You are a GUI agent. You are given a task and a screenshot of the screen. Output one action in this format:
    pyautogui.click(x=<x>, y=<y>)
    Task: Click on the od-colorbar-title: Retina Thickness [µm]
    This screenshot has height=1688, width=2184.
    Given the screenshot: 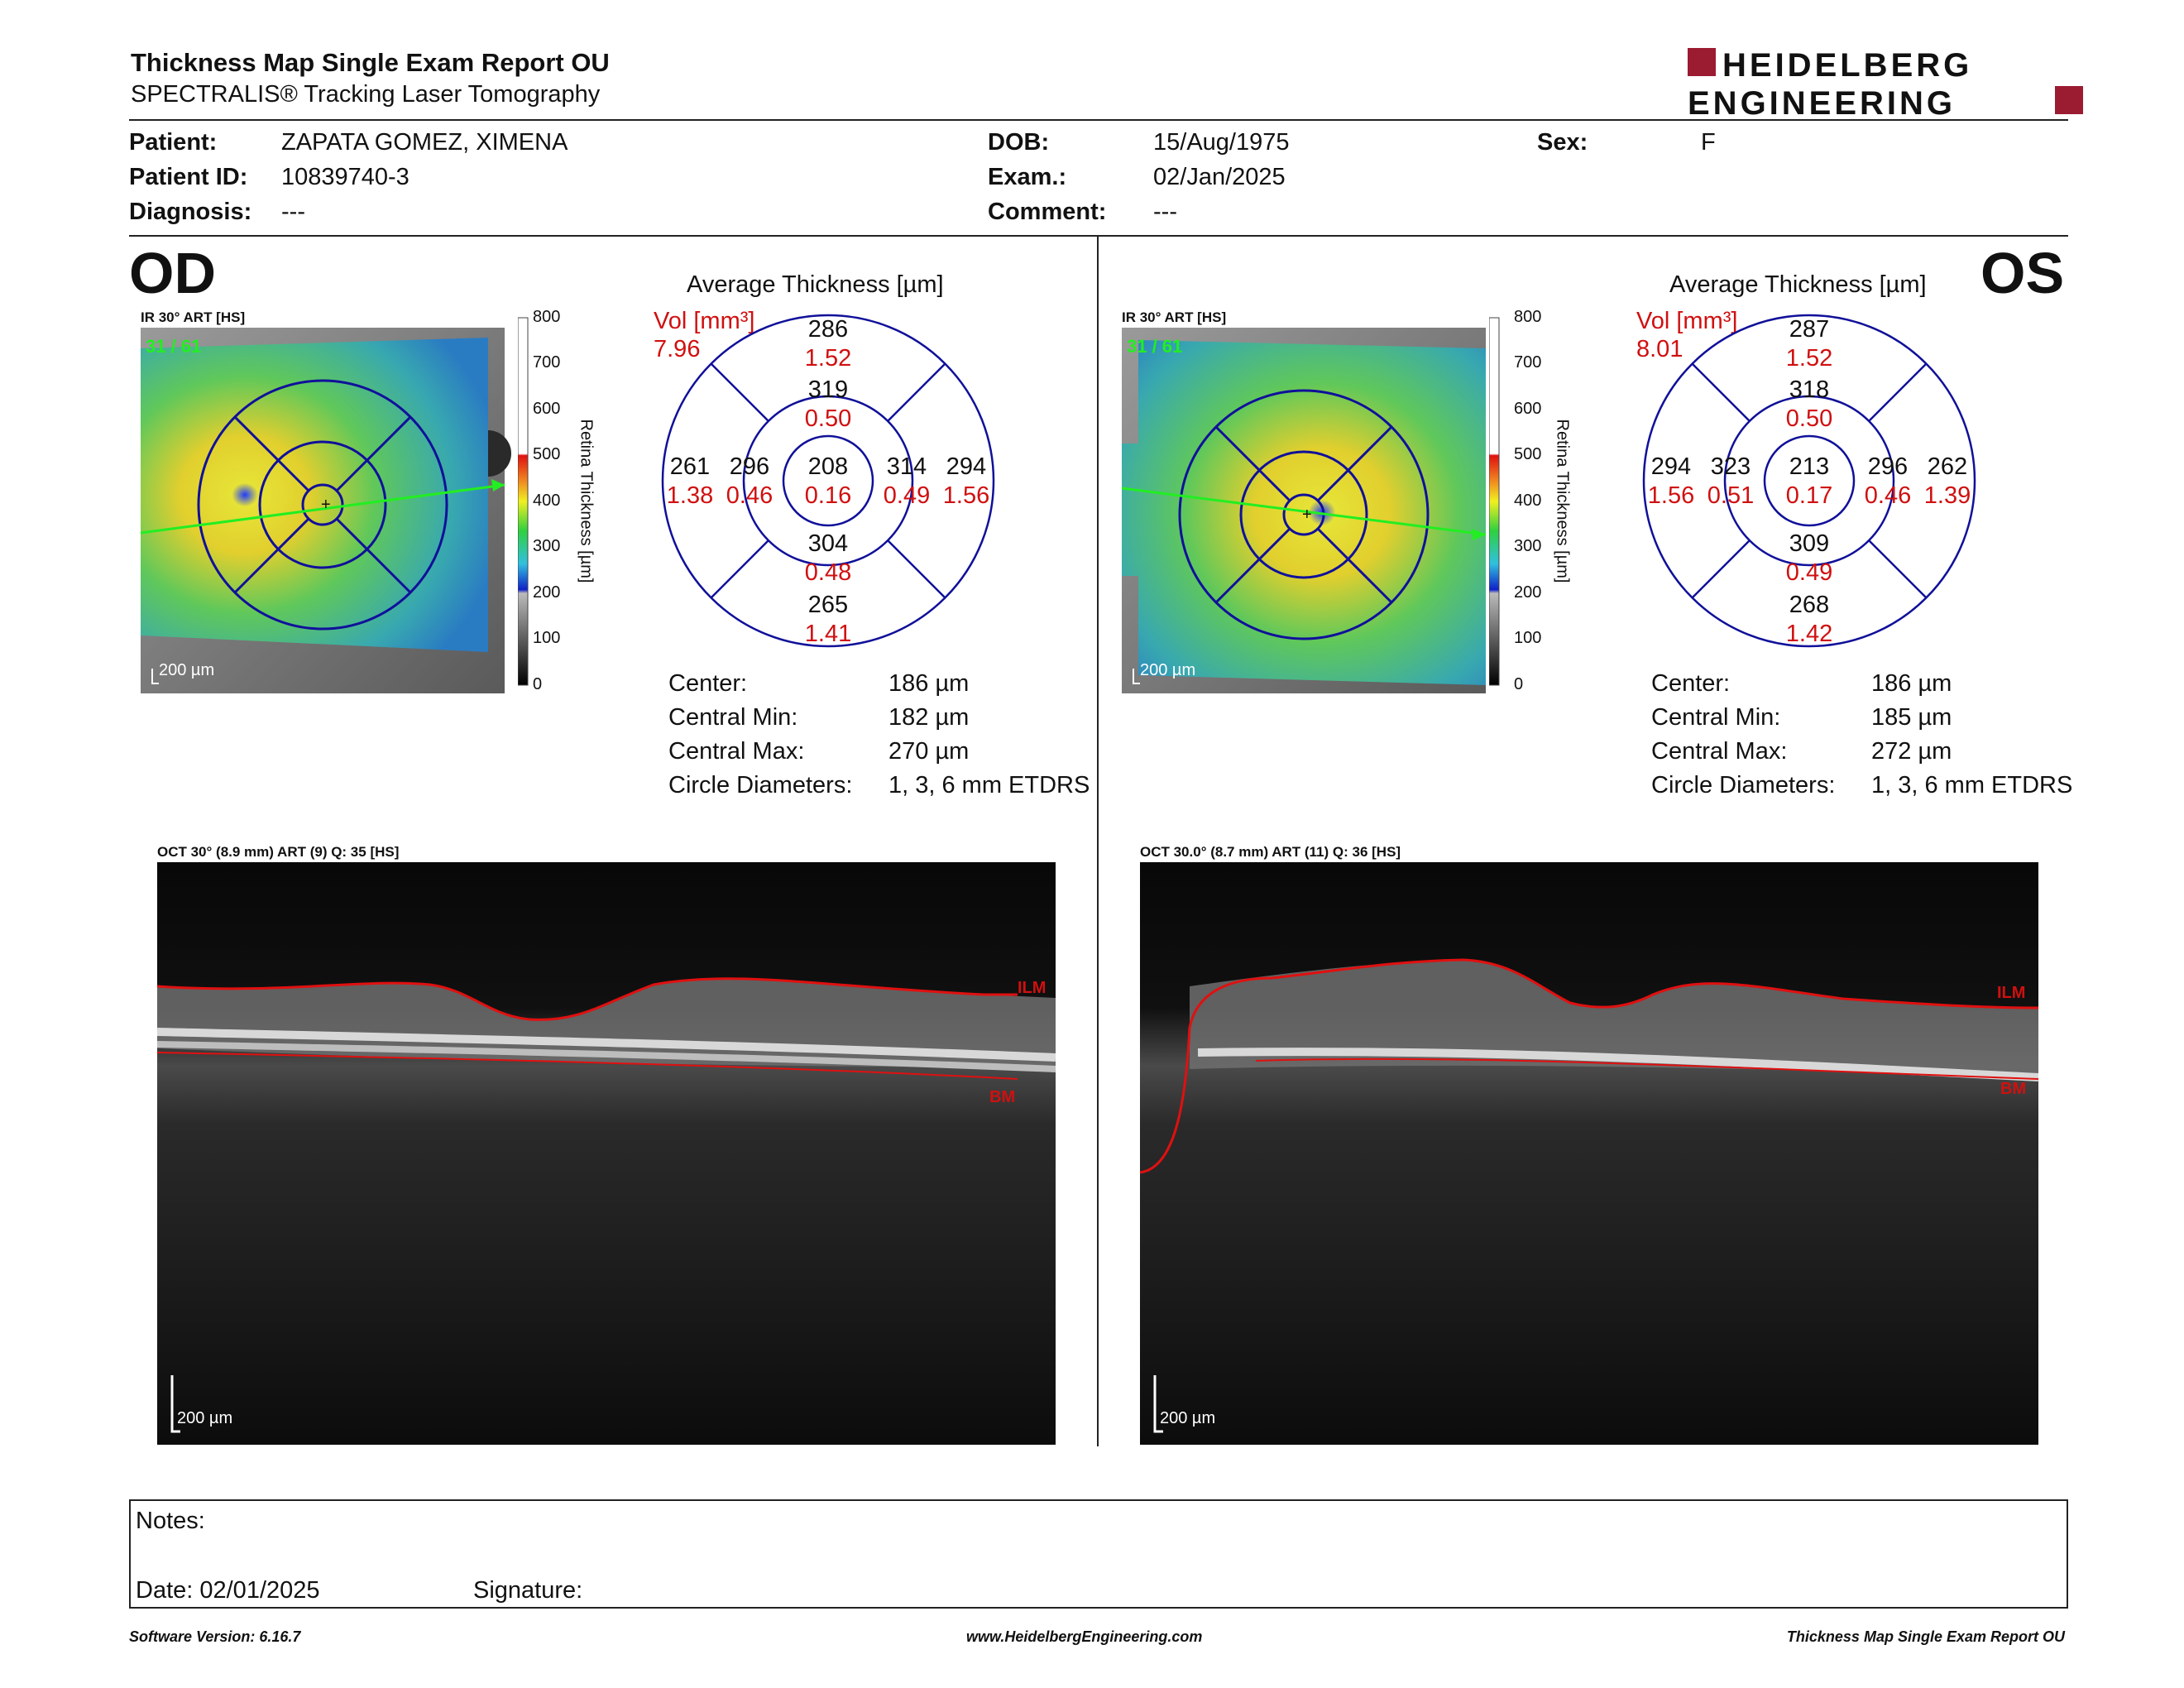 What is the action you would take?
    pyautogui.click(x=586, y=501)
    